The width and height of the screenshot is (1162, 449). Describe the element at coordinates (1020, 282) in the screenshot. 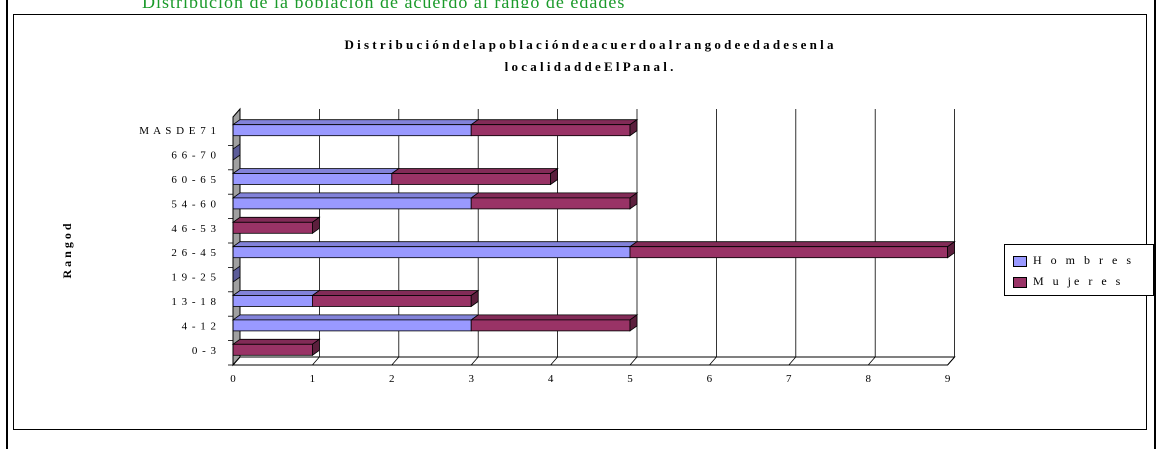

I see `legend-swatch-mujeres` at that location.